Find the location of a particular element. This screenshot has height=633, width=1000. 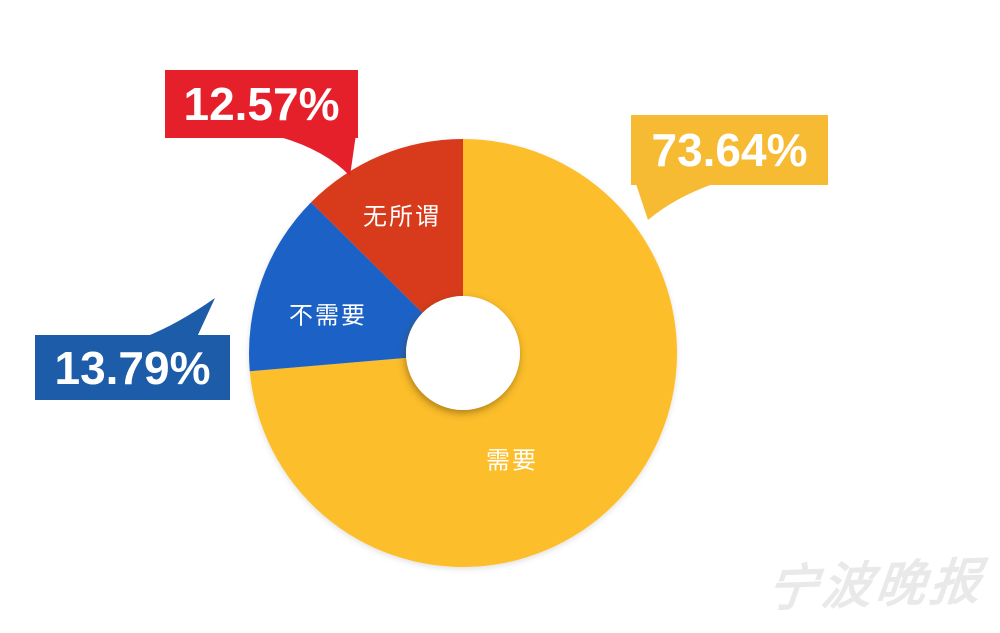

donut-hole is located at coordinates (463, 353).